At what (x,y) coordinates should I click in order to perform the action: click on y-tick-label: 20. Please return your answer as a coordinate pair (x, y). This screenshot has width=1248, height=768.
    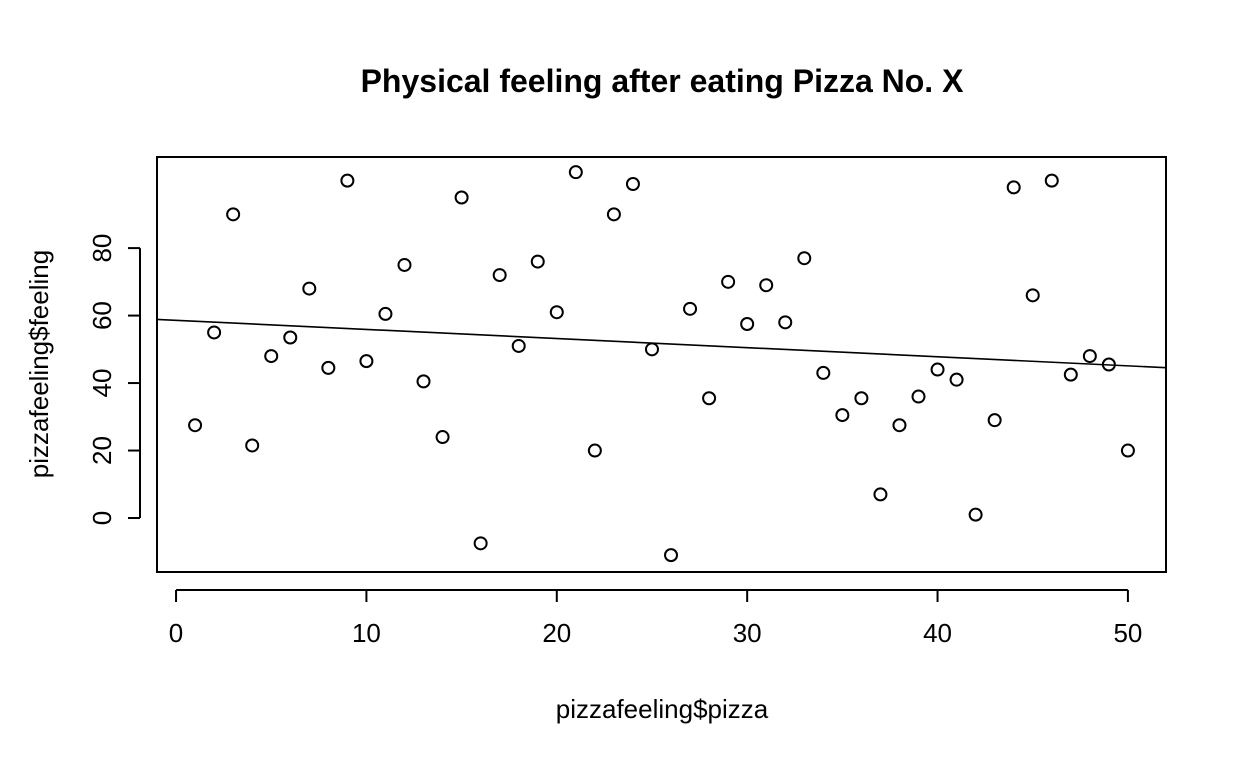
    Looking at the image, I should click on (102, 450).